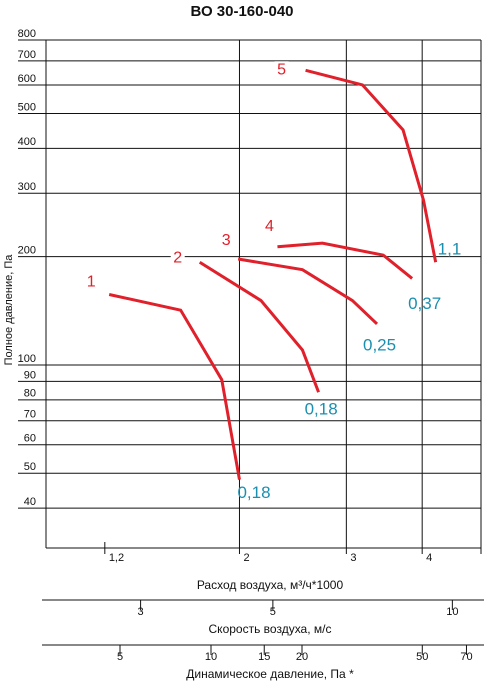 This screenshot has width=485, height=683. Describe the element at coordinates (302, 657) in the screenshot. I see `x-tick-label: 20` at that location.